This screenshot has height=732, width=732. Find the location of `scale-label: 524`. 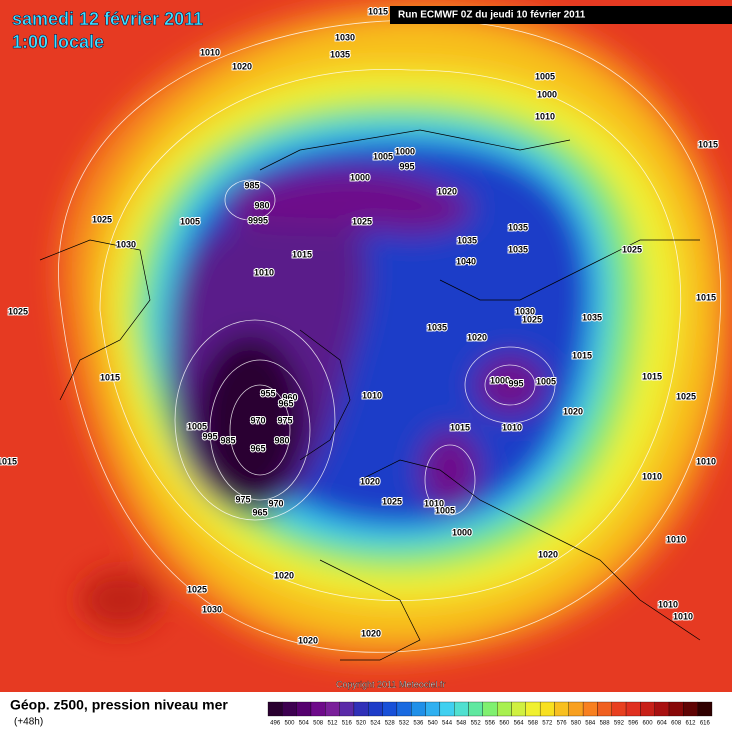

scale-label: 524 is located at coordinates (375, 724).